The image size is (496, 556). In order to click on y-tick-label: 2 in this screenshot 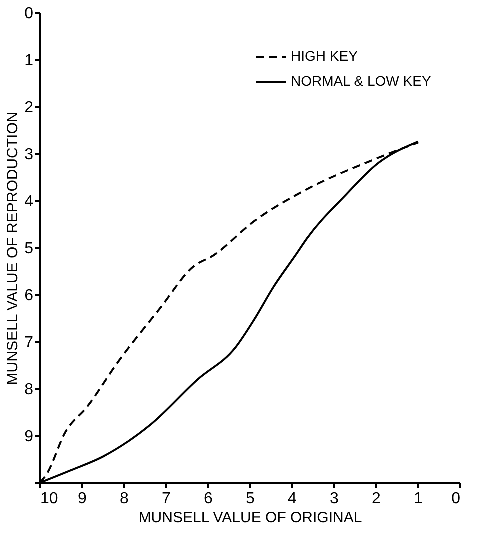, I will do `click(29, 108)`.